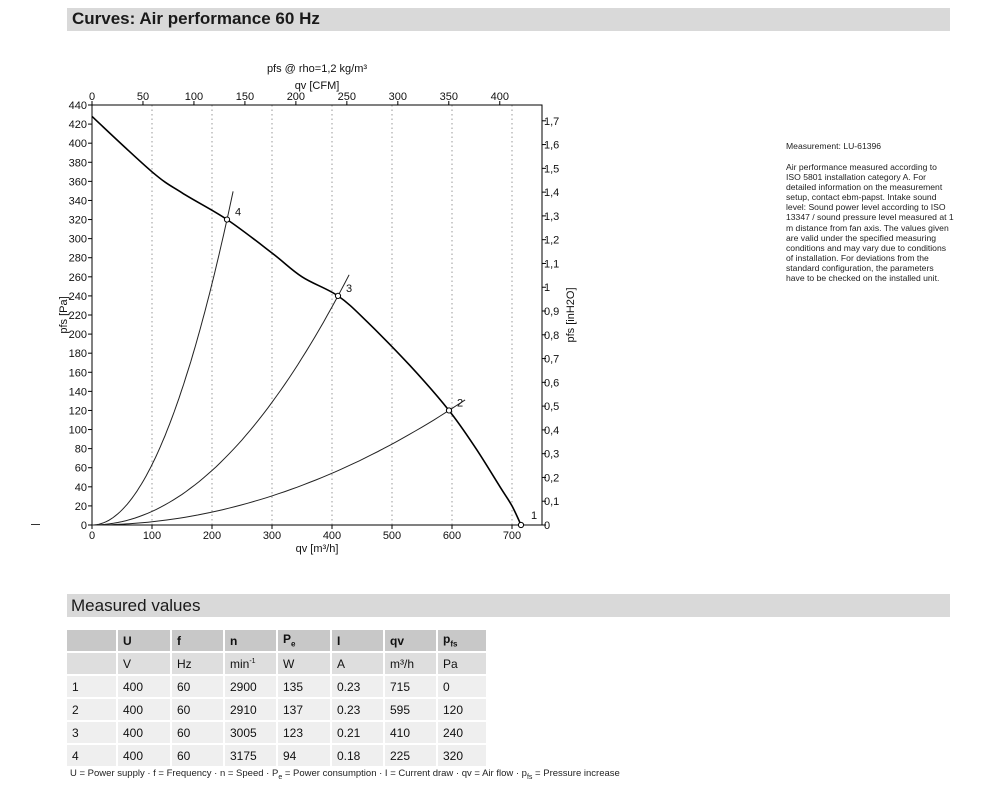 The height and width of the screenshot is (786, 1000). What do you see at coordinates (198, 664) in the screenshot?
I see `table-unit-cell: Hz` at bounding box center [198, 664].